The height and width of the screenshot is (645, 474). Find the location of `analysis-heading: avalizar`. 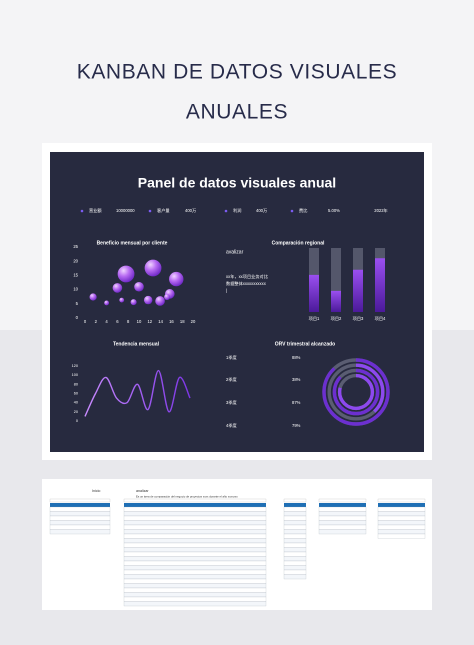

analysis-heading: avalizar is located at coordinates (235, 252).